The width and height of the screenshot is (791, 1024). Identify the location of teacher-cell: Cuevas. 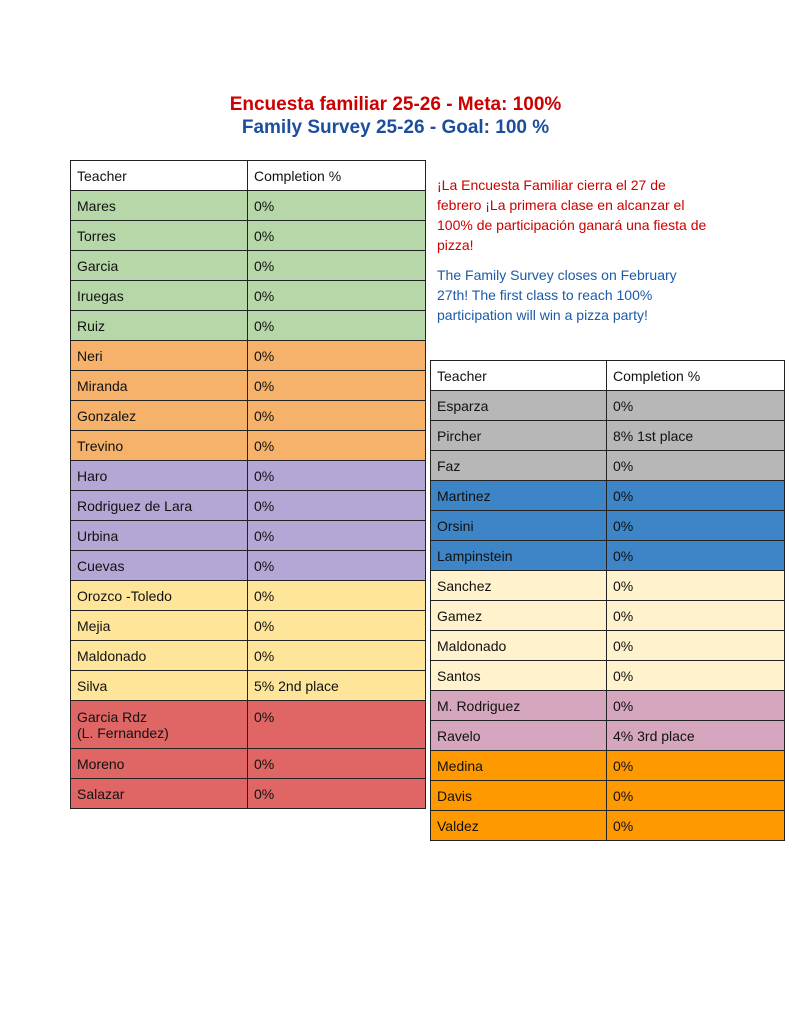
(159, 565).